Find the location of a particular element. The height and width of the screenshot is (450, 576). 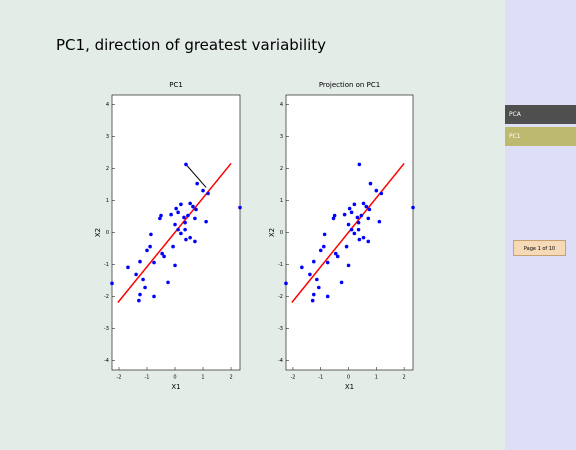

x-tick-label: -2 is located at coordinates (292, 378).